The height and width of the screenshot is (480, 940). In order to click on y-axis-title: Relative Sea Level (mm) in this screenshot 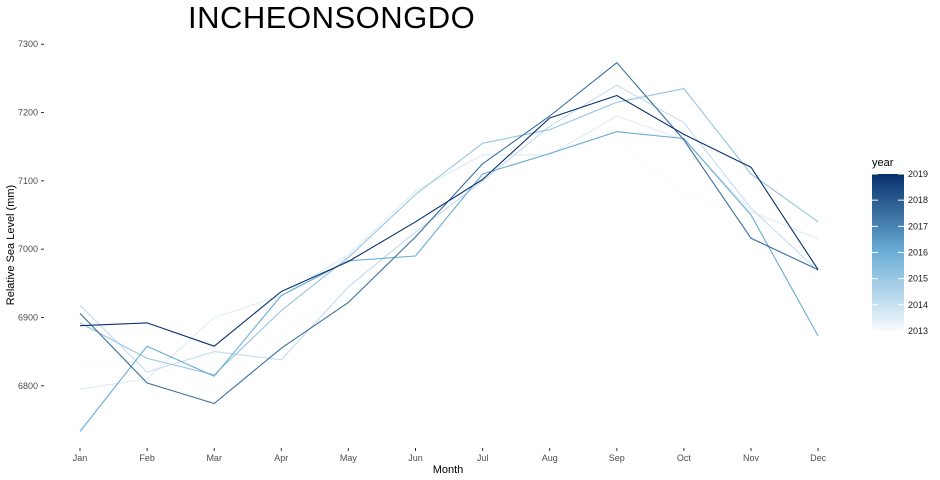, I will do `click(11, 245)`.